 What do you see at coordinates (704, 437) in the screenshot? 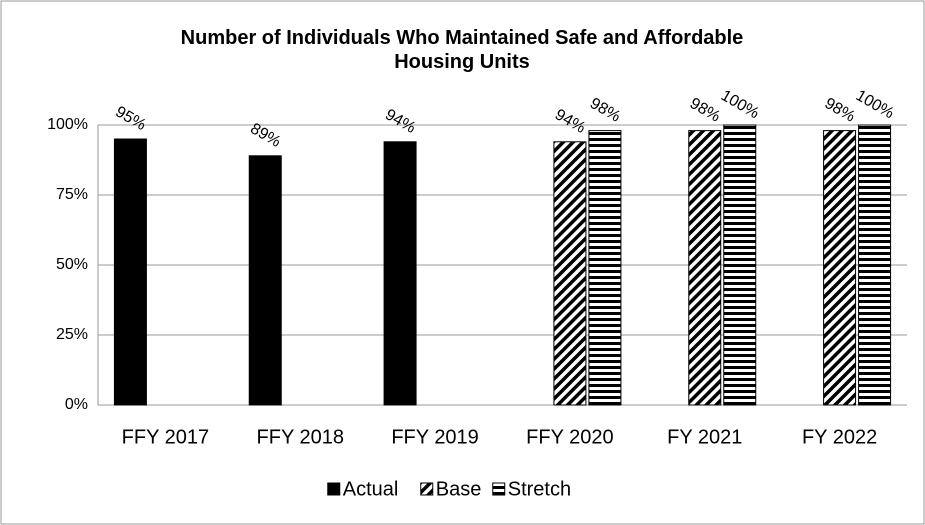
I see `x-tick-label: FY 2021` at bounding box center [704, 437].